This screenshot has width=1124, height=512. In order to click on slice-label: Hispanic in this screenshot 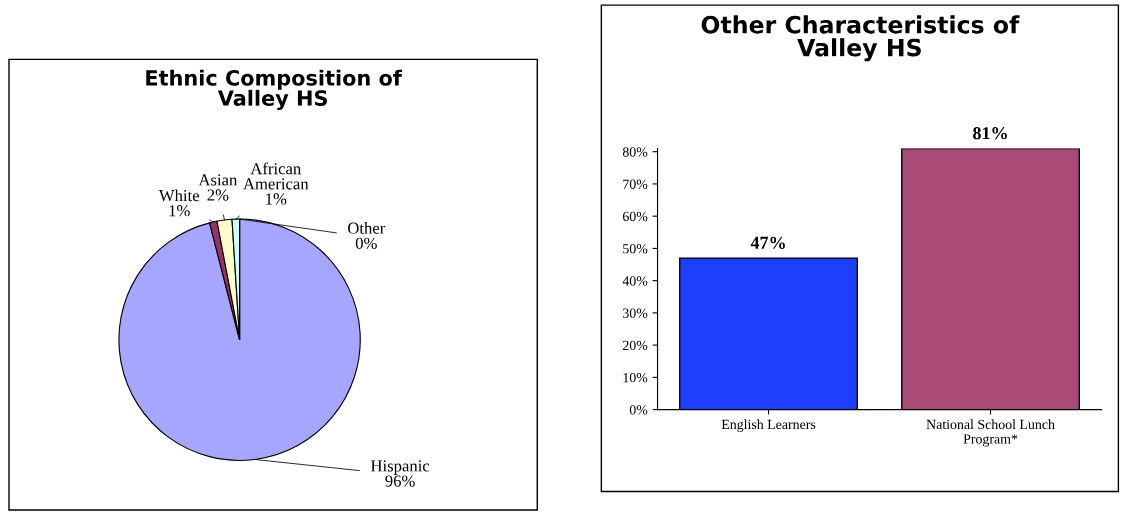, I will do `click(400, 467)`.